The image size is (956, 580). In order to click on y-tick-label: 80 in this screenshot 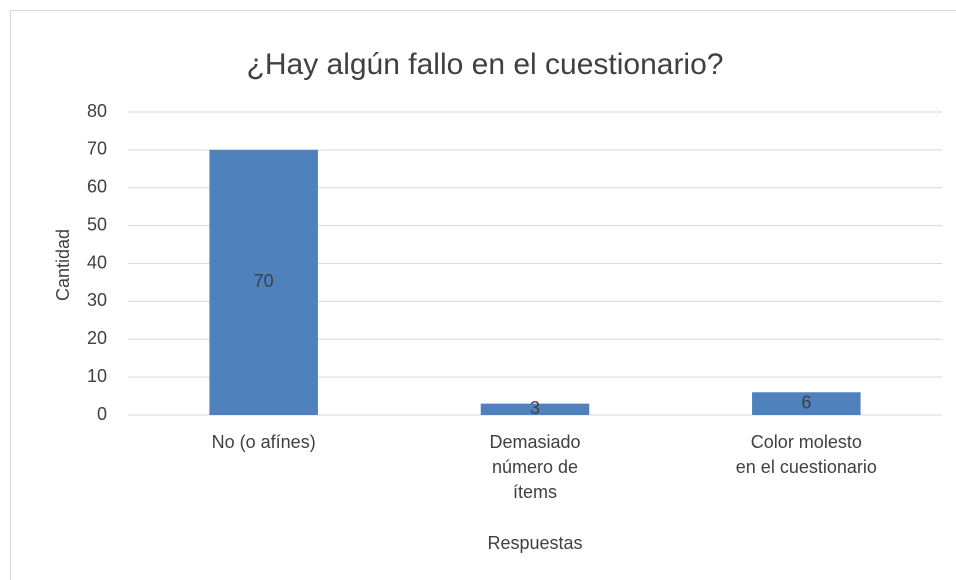, I will do `click(97, 111)`.